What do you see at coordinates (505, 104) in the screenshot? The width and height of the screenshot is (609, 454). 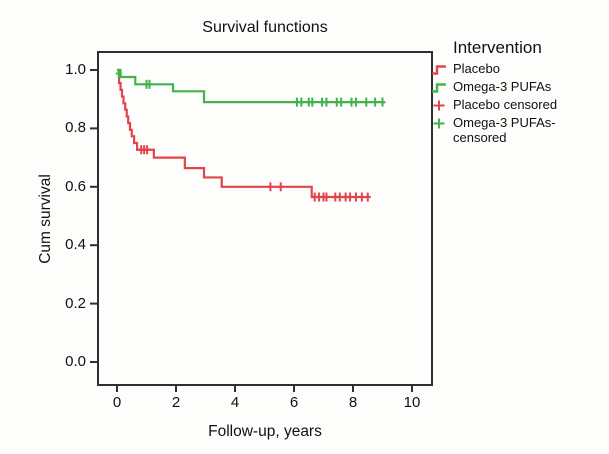 I see `legend-item-label: Placebo censored` at bounding box center [505, 104].